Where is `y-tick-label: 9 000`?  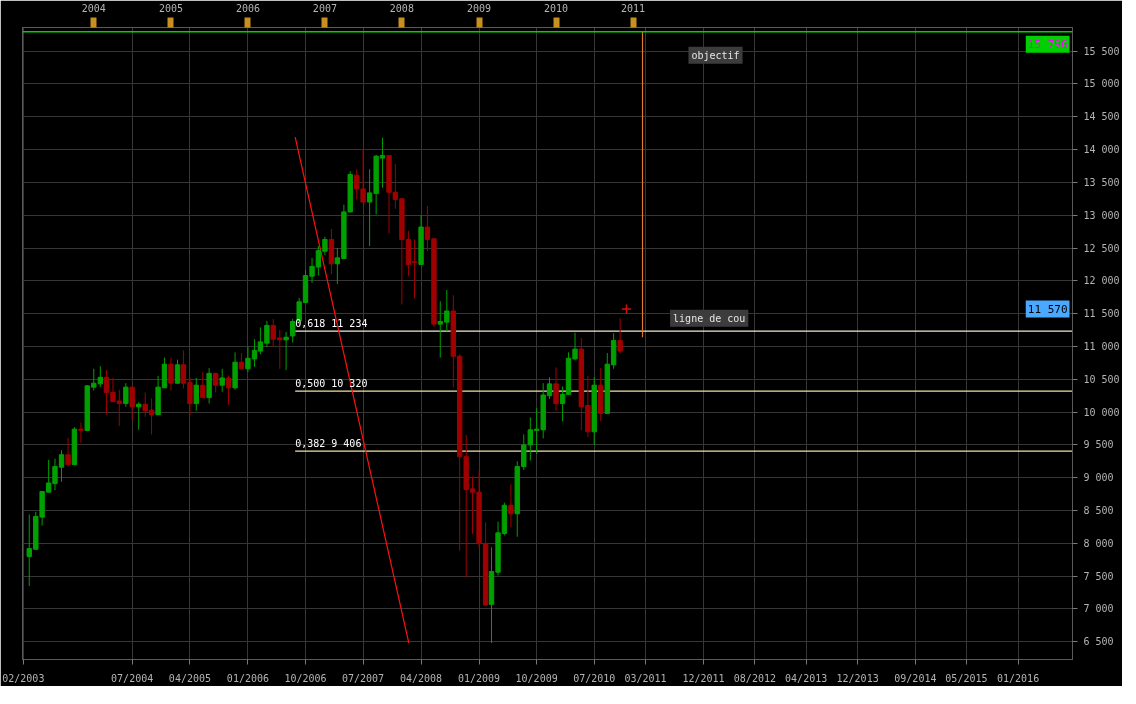 y-tick-label: 9 000 is located at coordinates (1098, 478).